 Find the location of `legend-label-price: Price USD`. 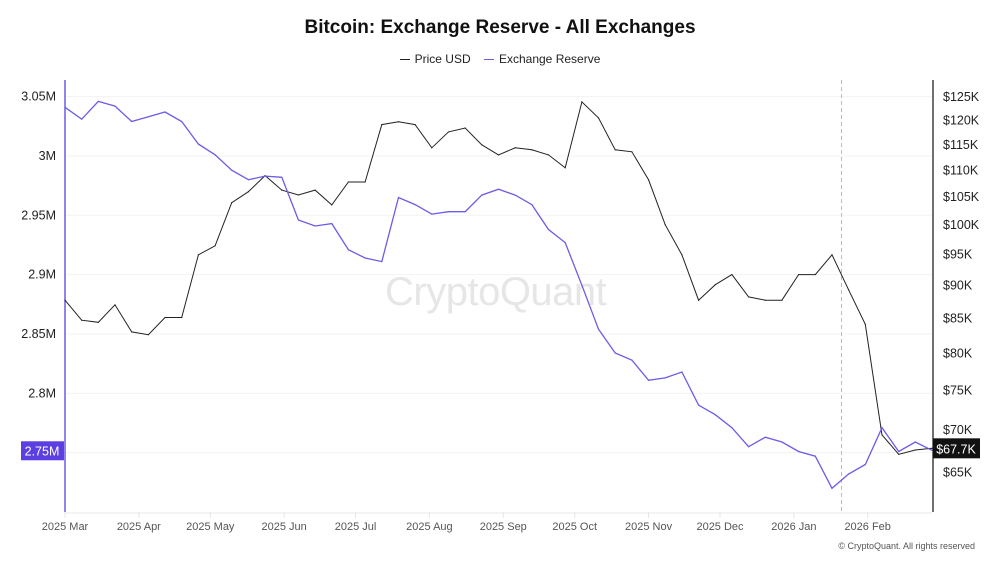

legend-label-price: Price USD is located at coordinates (442, 59).